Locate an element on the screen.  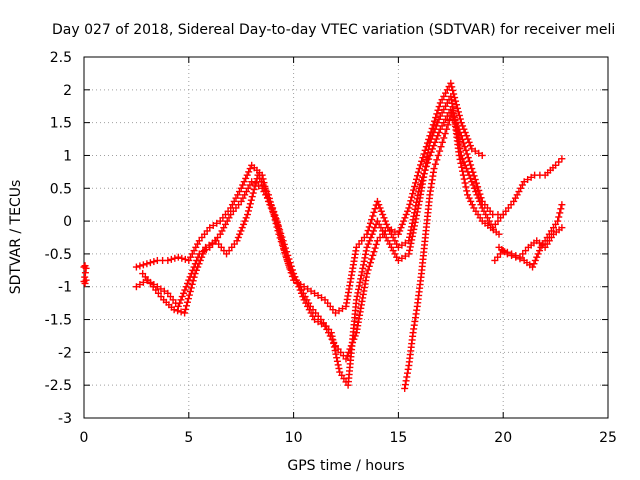
x-tick-label: 25 is located at coordinates (608, 438).